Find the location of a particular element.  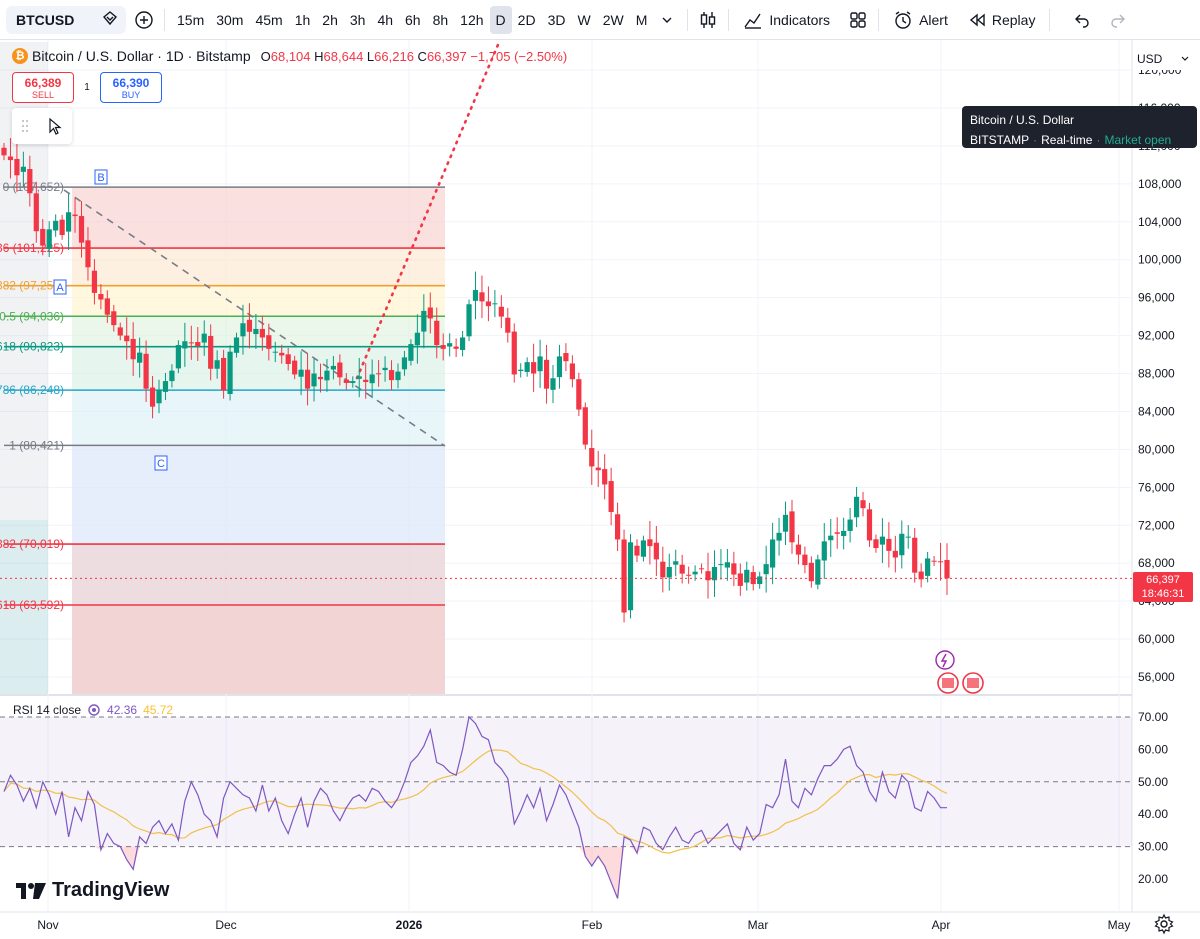

buy-button: 66,390 BUY is located at coordinates (131, 87).